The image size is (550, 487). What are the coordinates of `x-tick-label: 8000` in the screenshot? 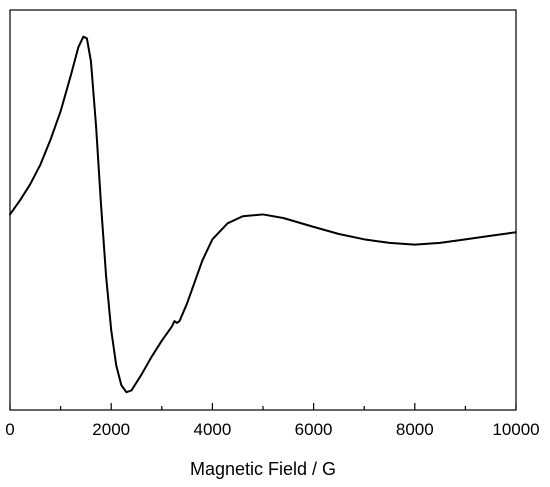 It's located at (415, 429).